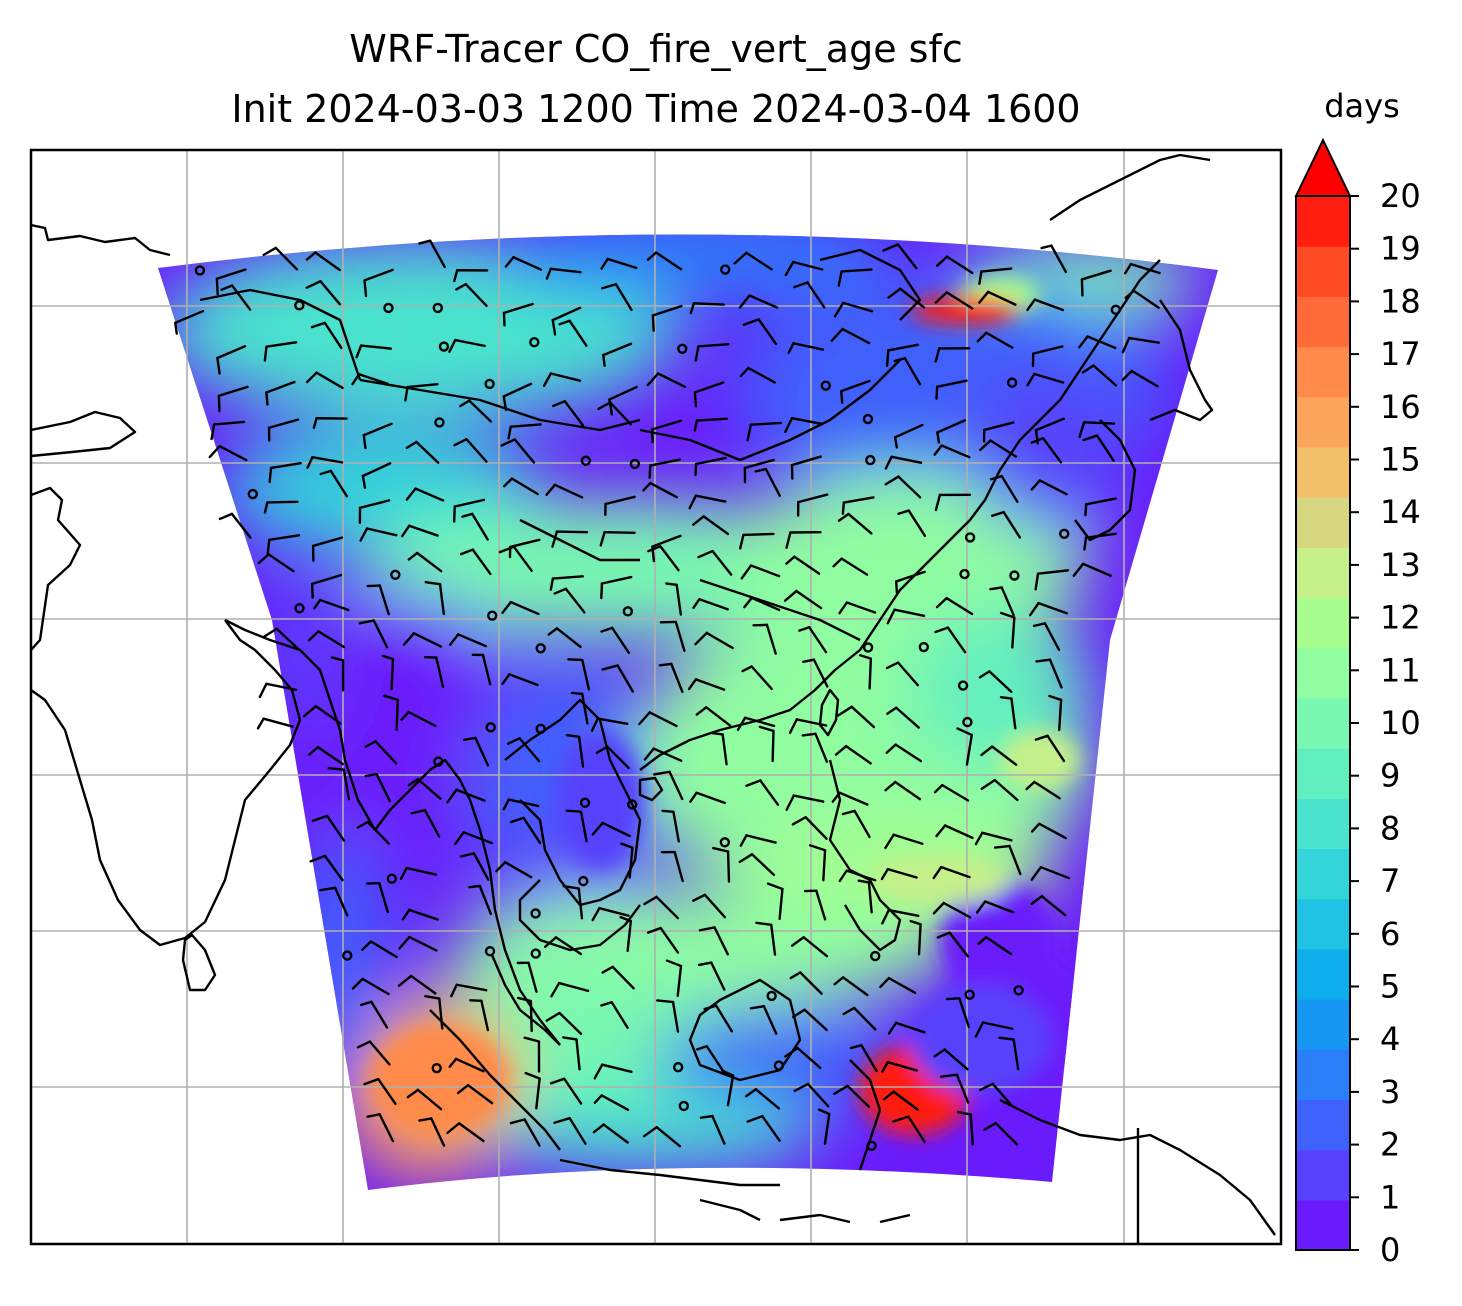 Image resolution: width=1462 pixels, height=1306 pixels. Describe the element at coordinates (495, 1080) in the screenshot. I see `coastline-sumatra` at that location.